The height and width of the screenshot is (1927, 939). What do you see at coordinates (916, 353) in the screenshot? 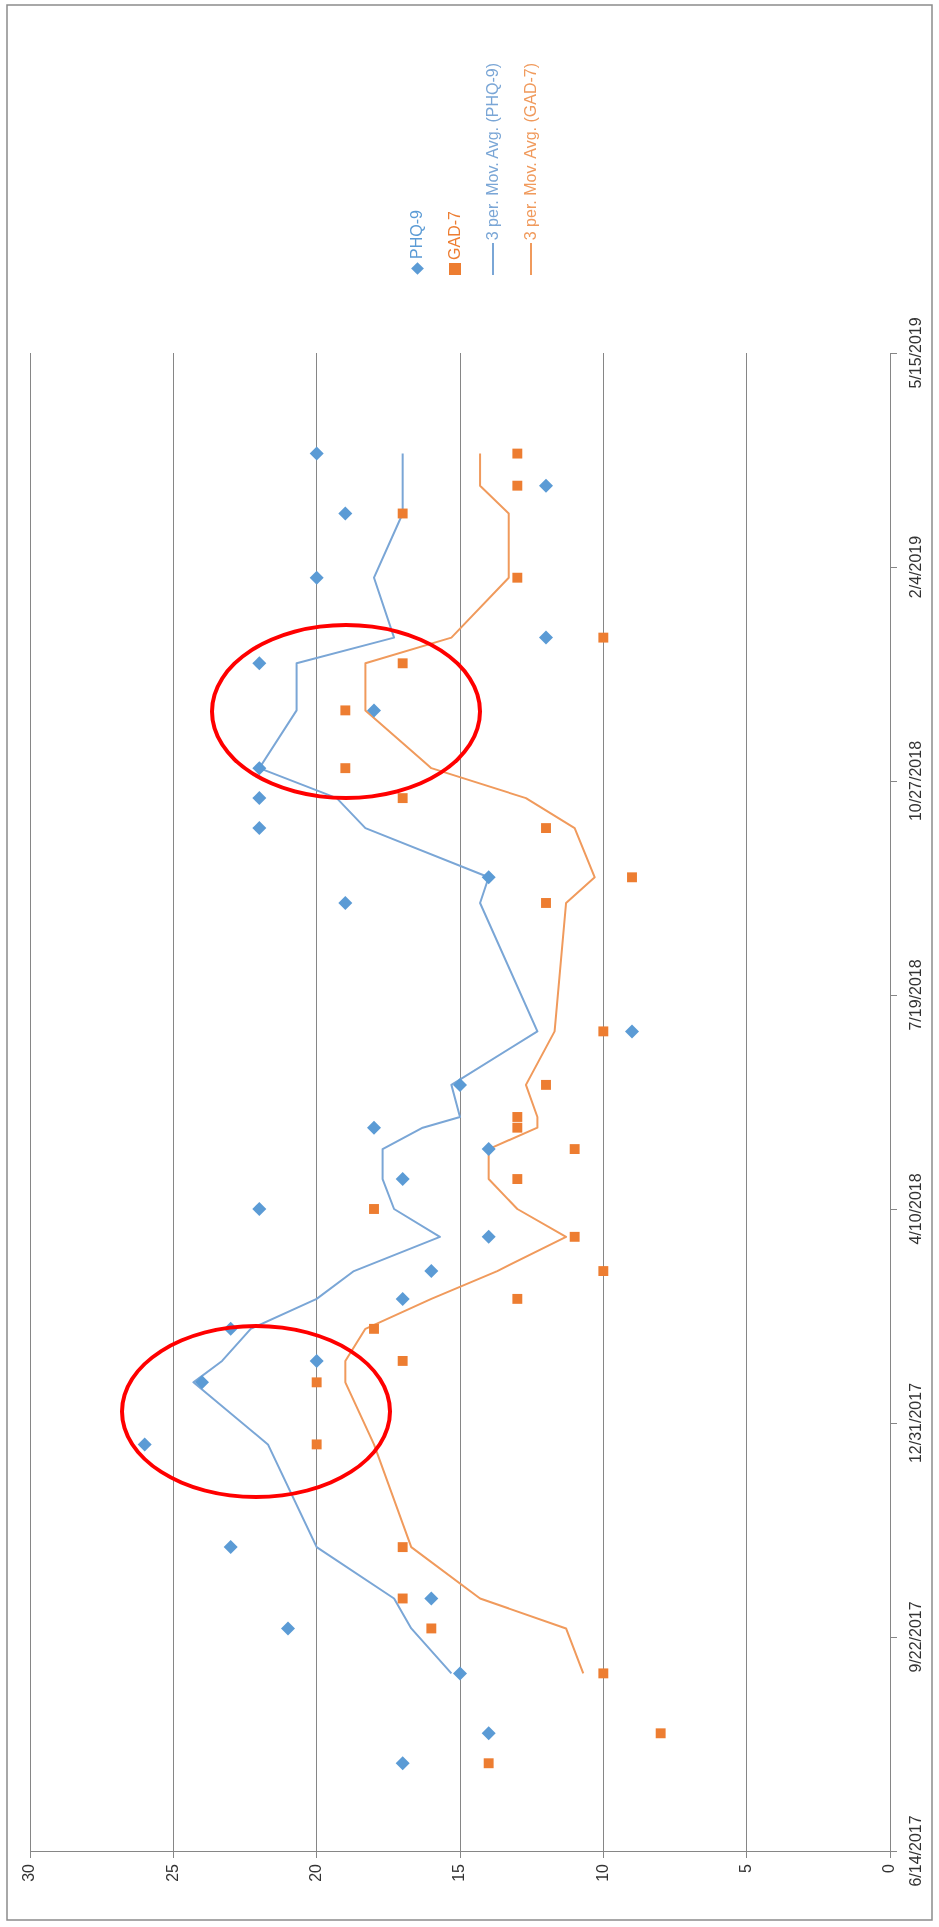
I see `y-tick-label: 5/15/2019` at bounding box center [916, 353].